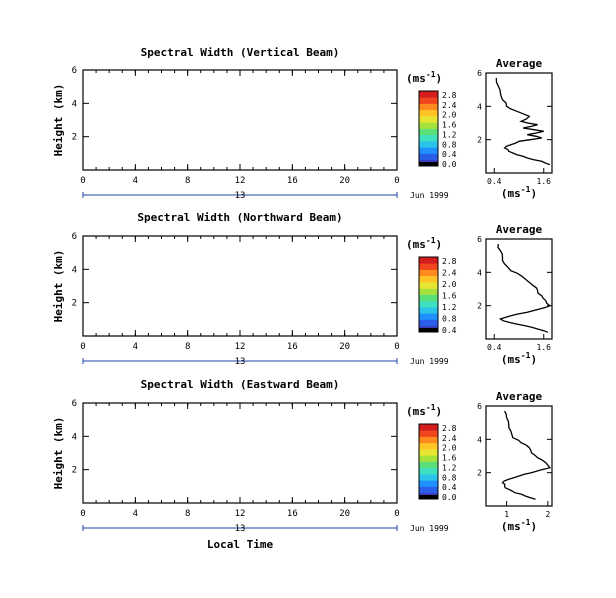 Image resolution: width=616 pixels, height=598 pixels. Describe the element at coordinates (240, 384) in the screenshot. I see `panel-title: Spectral Width (Eastward Beam)` at that location.